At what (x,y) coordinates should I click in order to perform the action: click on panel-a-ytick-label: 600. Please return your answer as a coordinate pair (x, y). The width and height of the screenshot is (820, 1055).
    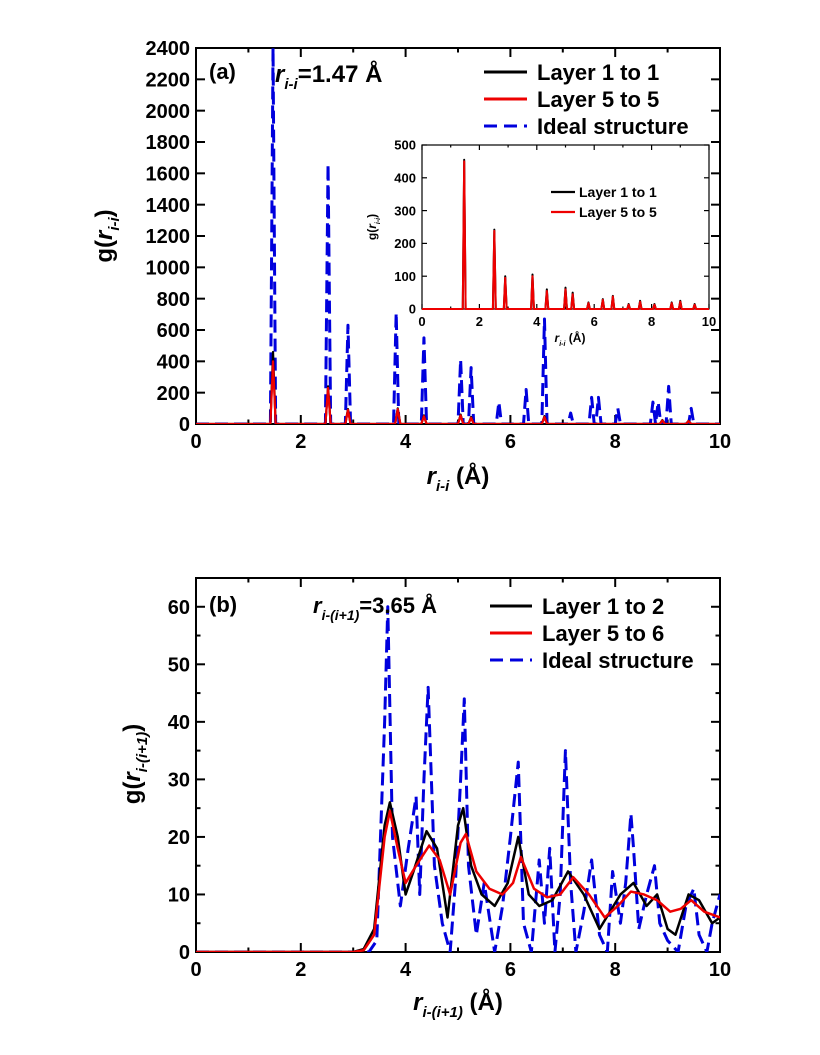
    Looking at the image, I should click on (173, 331).